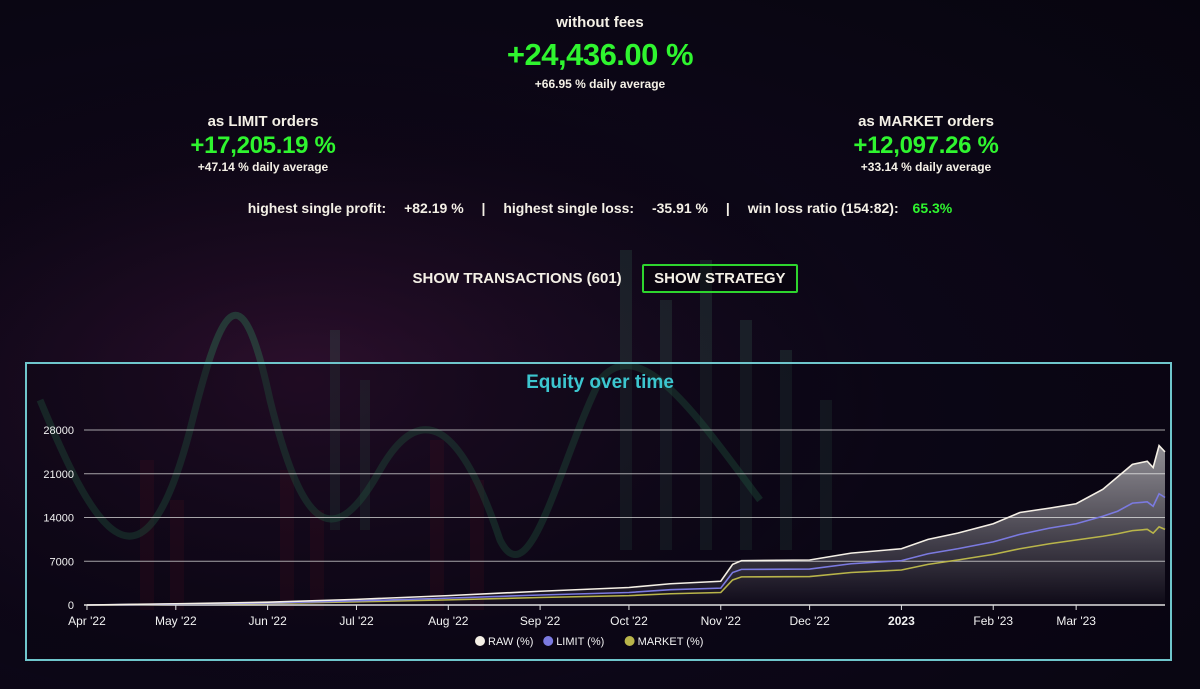  Describe the element at coordinates (993, 621) in the screenshot. I see `x-tick-label: Feb '23` at that location.